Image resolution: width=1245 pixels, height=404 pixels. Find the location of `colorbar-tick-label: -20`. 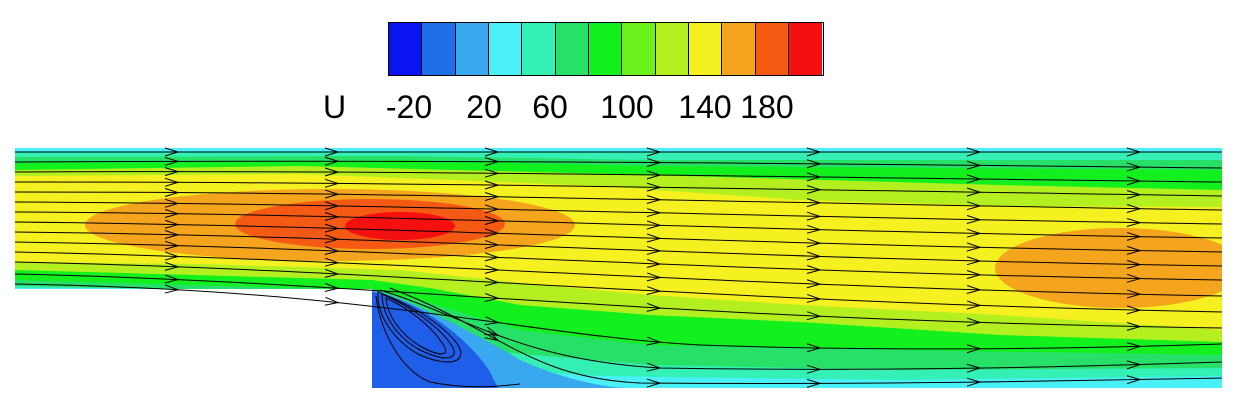

colorbar-tick-label: -20 is located at coordinates (409, 107).